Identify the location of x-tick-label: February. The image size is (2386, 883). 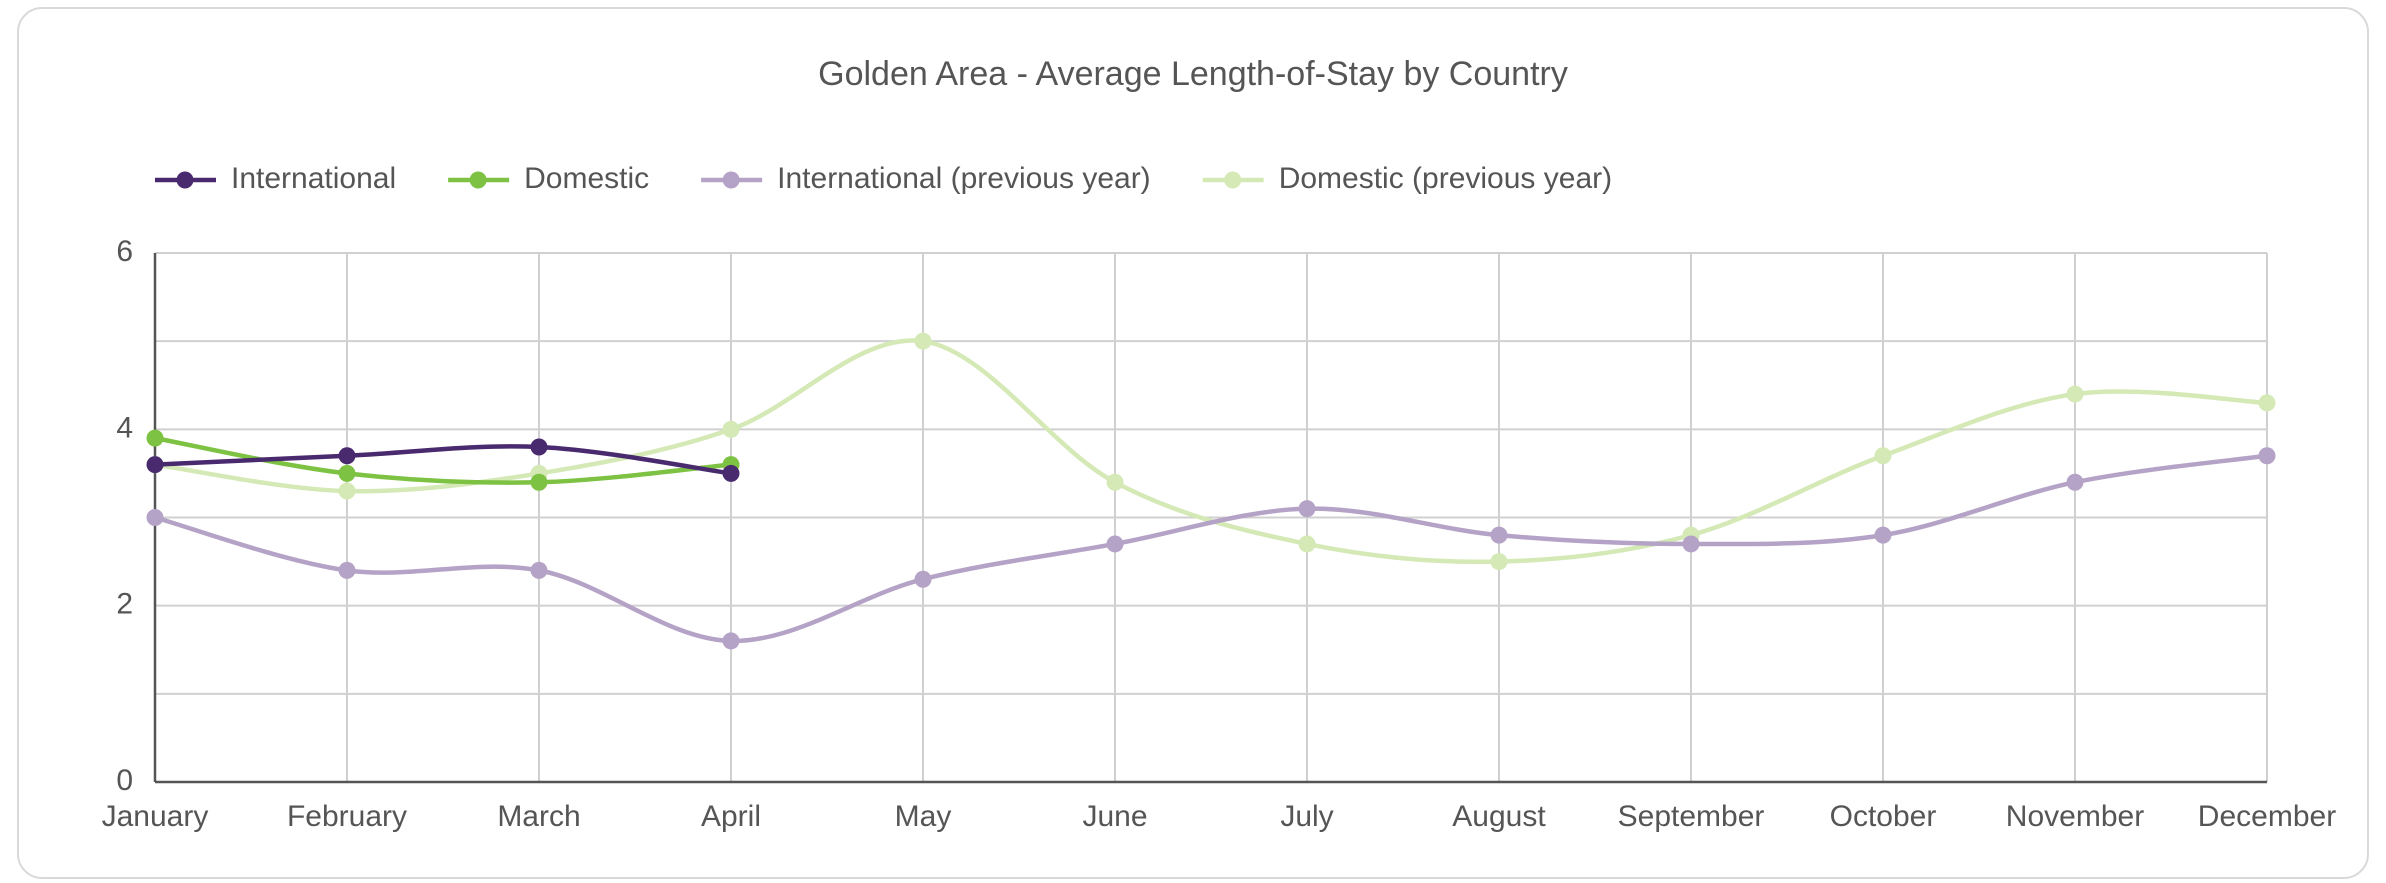
(347, 816).